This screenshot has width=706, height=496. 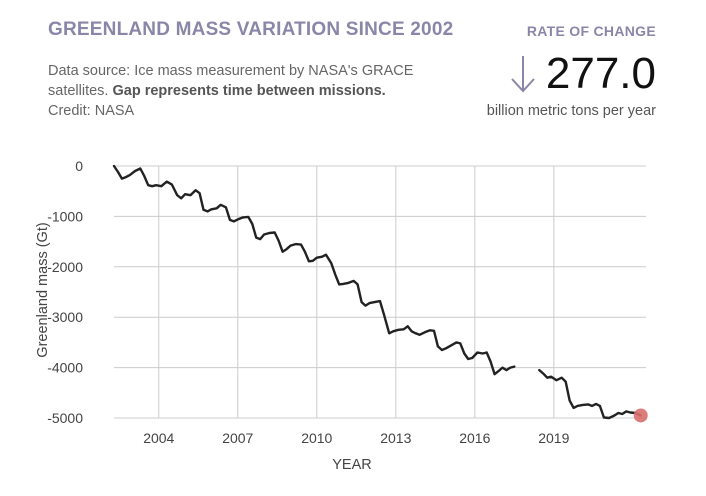 What do you see at coordinates (79, 166) in the screenshot?
I see `y-tick-label: 0` at bounding box center [79, 166].